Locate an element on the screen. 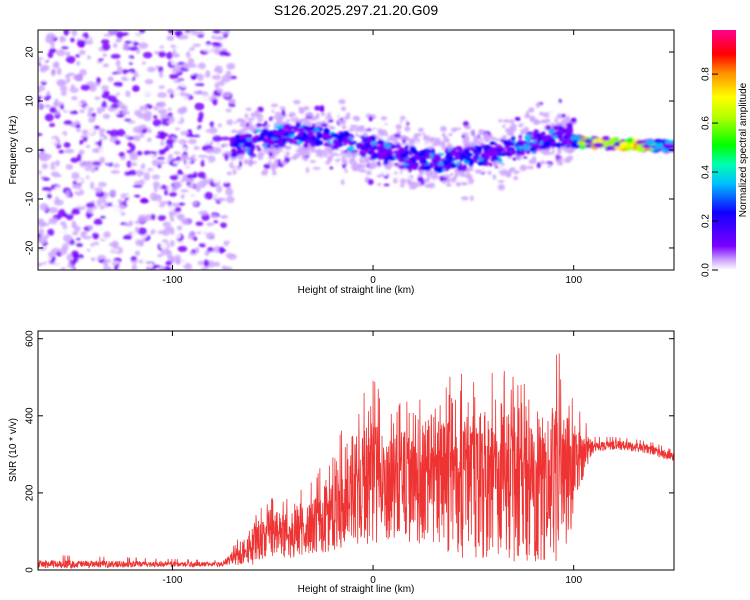 The height and width of the screenshot is (600, 750). y-tick-label: 0 is located at coordinates (30, 570).